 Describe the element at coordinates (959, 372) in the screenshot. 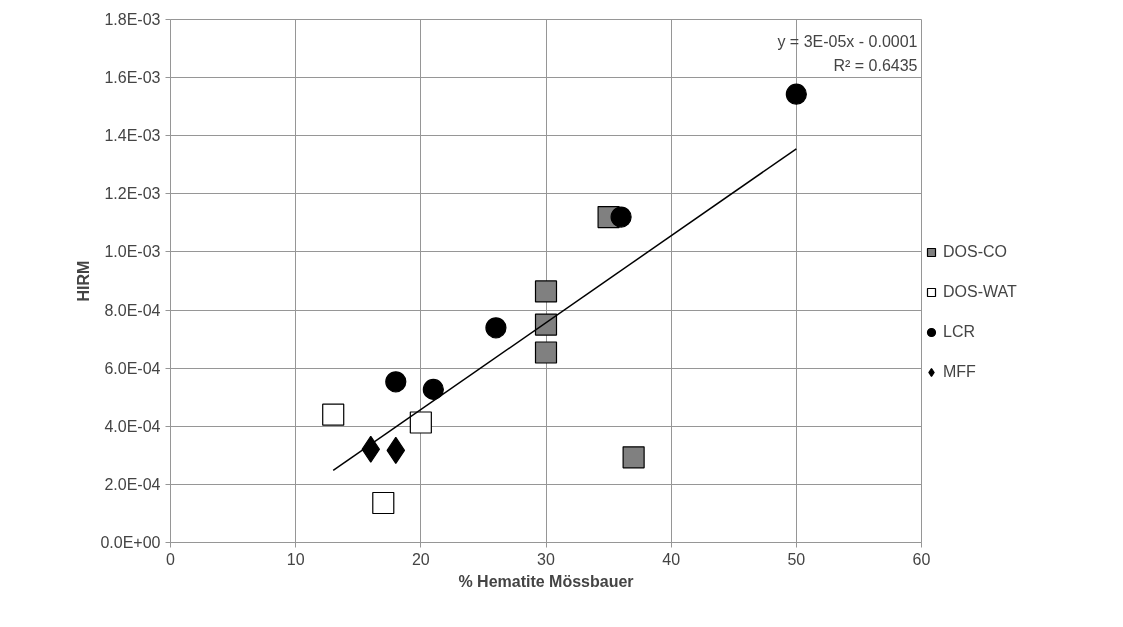

I see `legend-label: MFF` at that location.